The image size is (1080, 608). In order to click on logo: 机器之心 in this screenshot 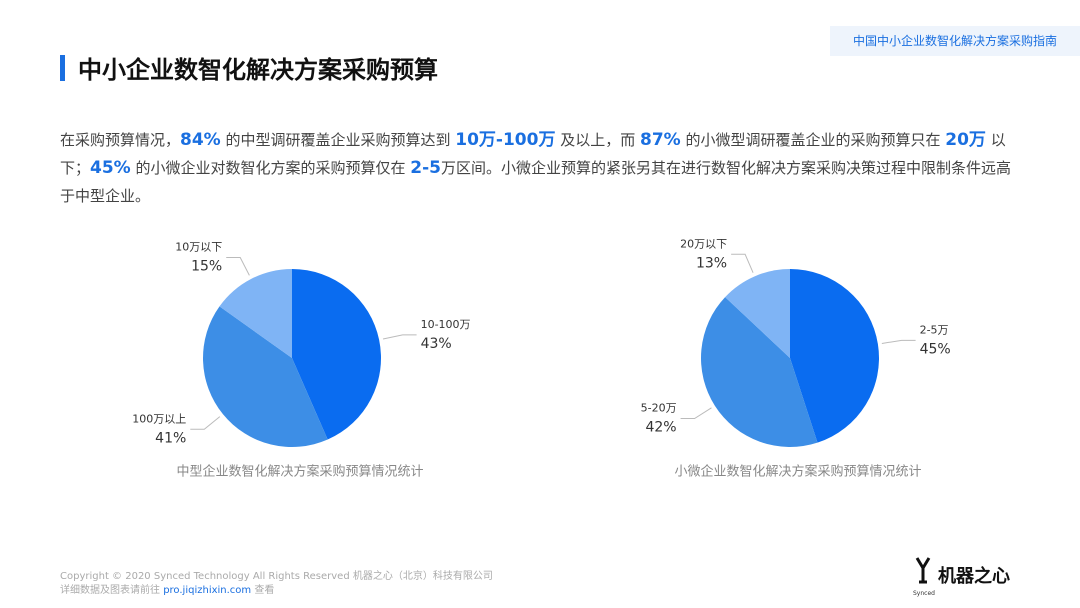, I will do `click(974, 576)`.